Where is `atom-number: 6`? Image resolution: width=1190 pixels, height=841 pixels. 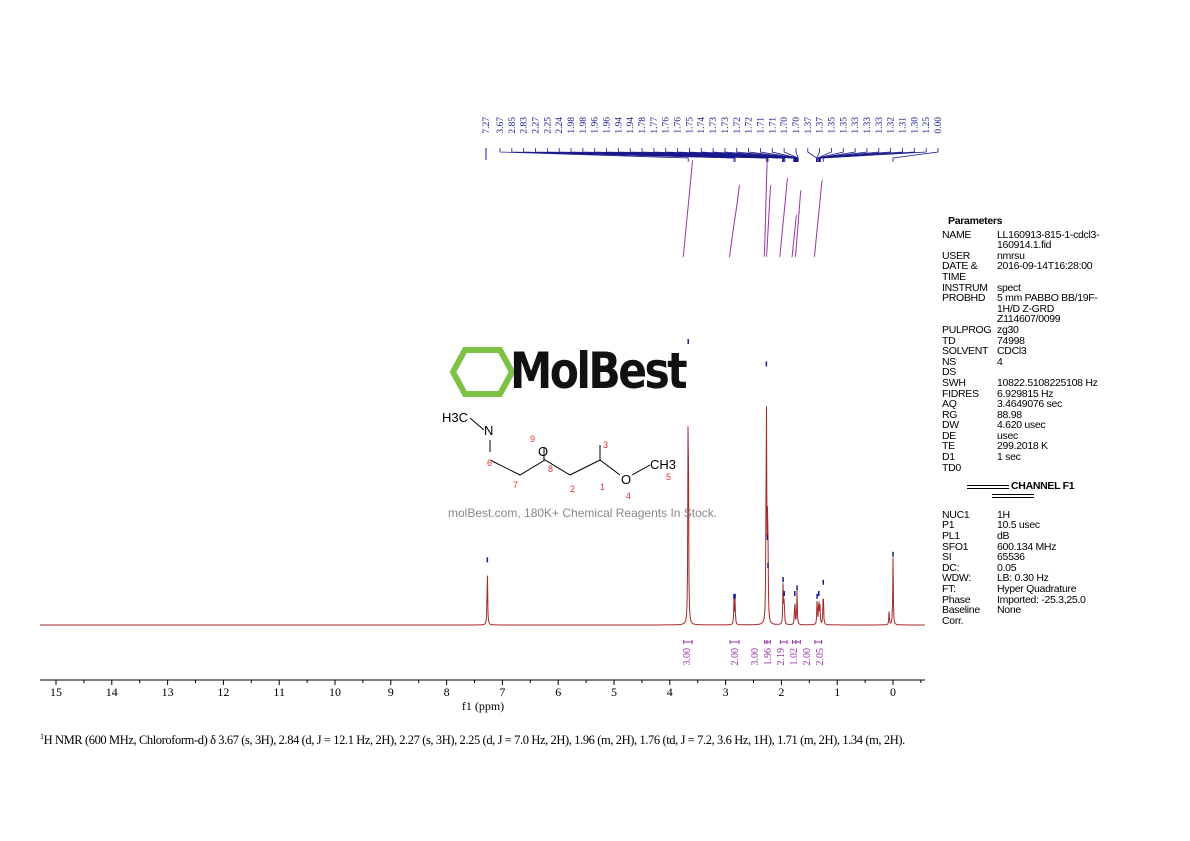
atom-number: 6 is located at coordinates (489, 463).